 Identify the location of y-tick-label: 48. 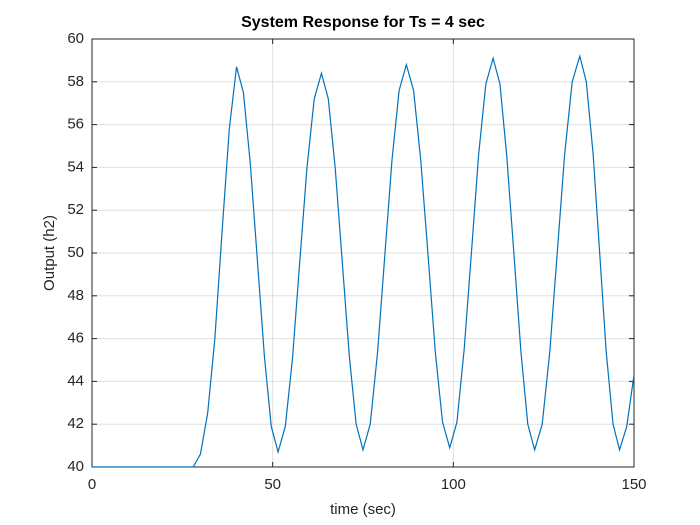
(75, 295).